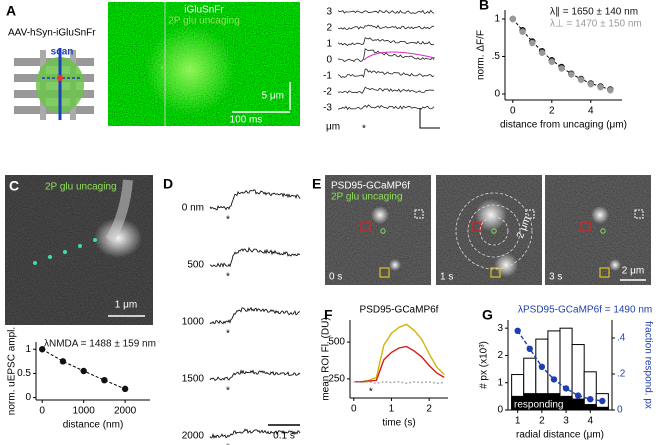 This screenshot has width=666, height=445. What do you see at coordinates (484, 365) in the screenshot?
I see `y-axis-label: # px (x10³)` at bounding box center [484, 365].